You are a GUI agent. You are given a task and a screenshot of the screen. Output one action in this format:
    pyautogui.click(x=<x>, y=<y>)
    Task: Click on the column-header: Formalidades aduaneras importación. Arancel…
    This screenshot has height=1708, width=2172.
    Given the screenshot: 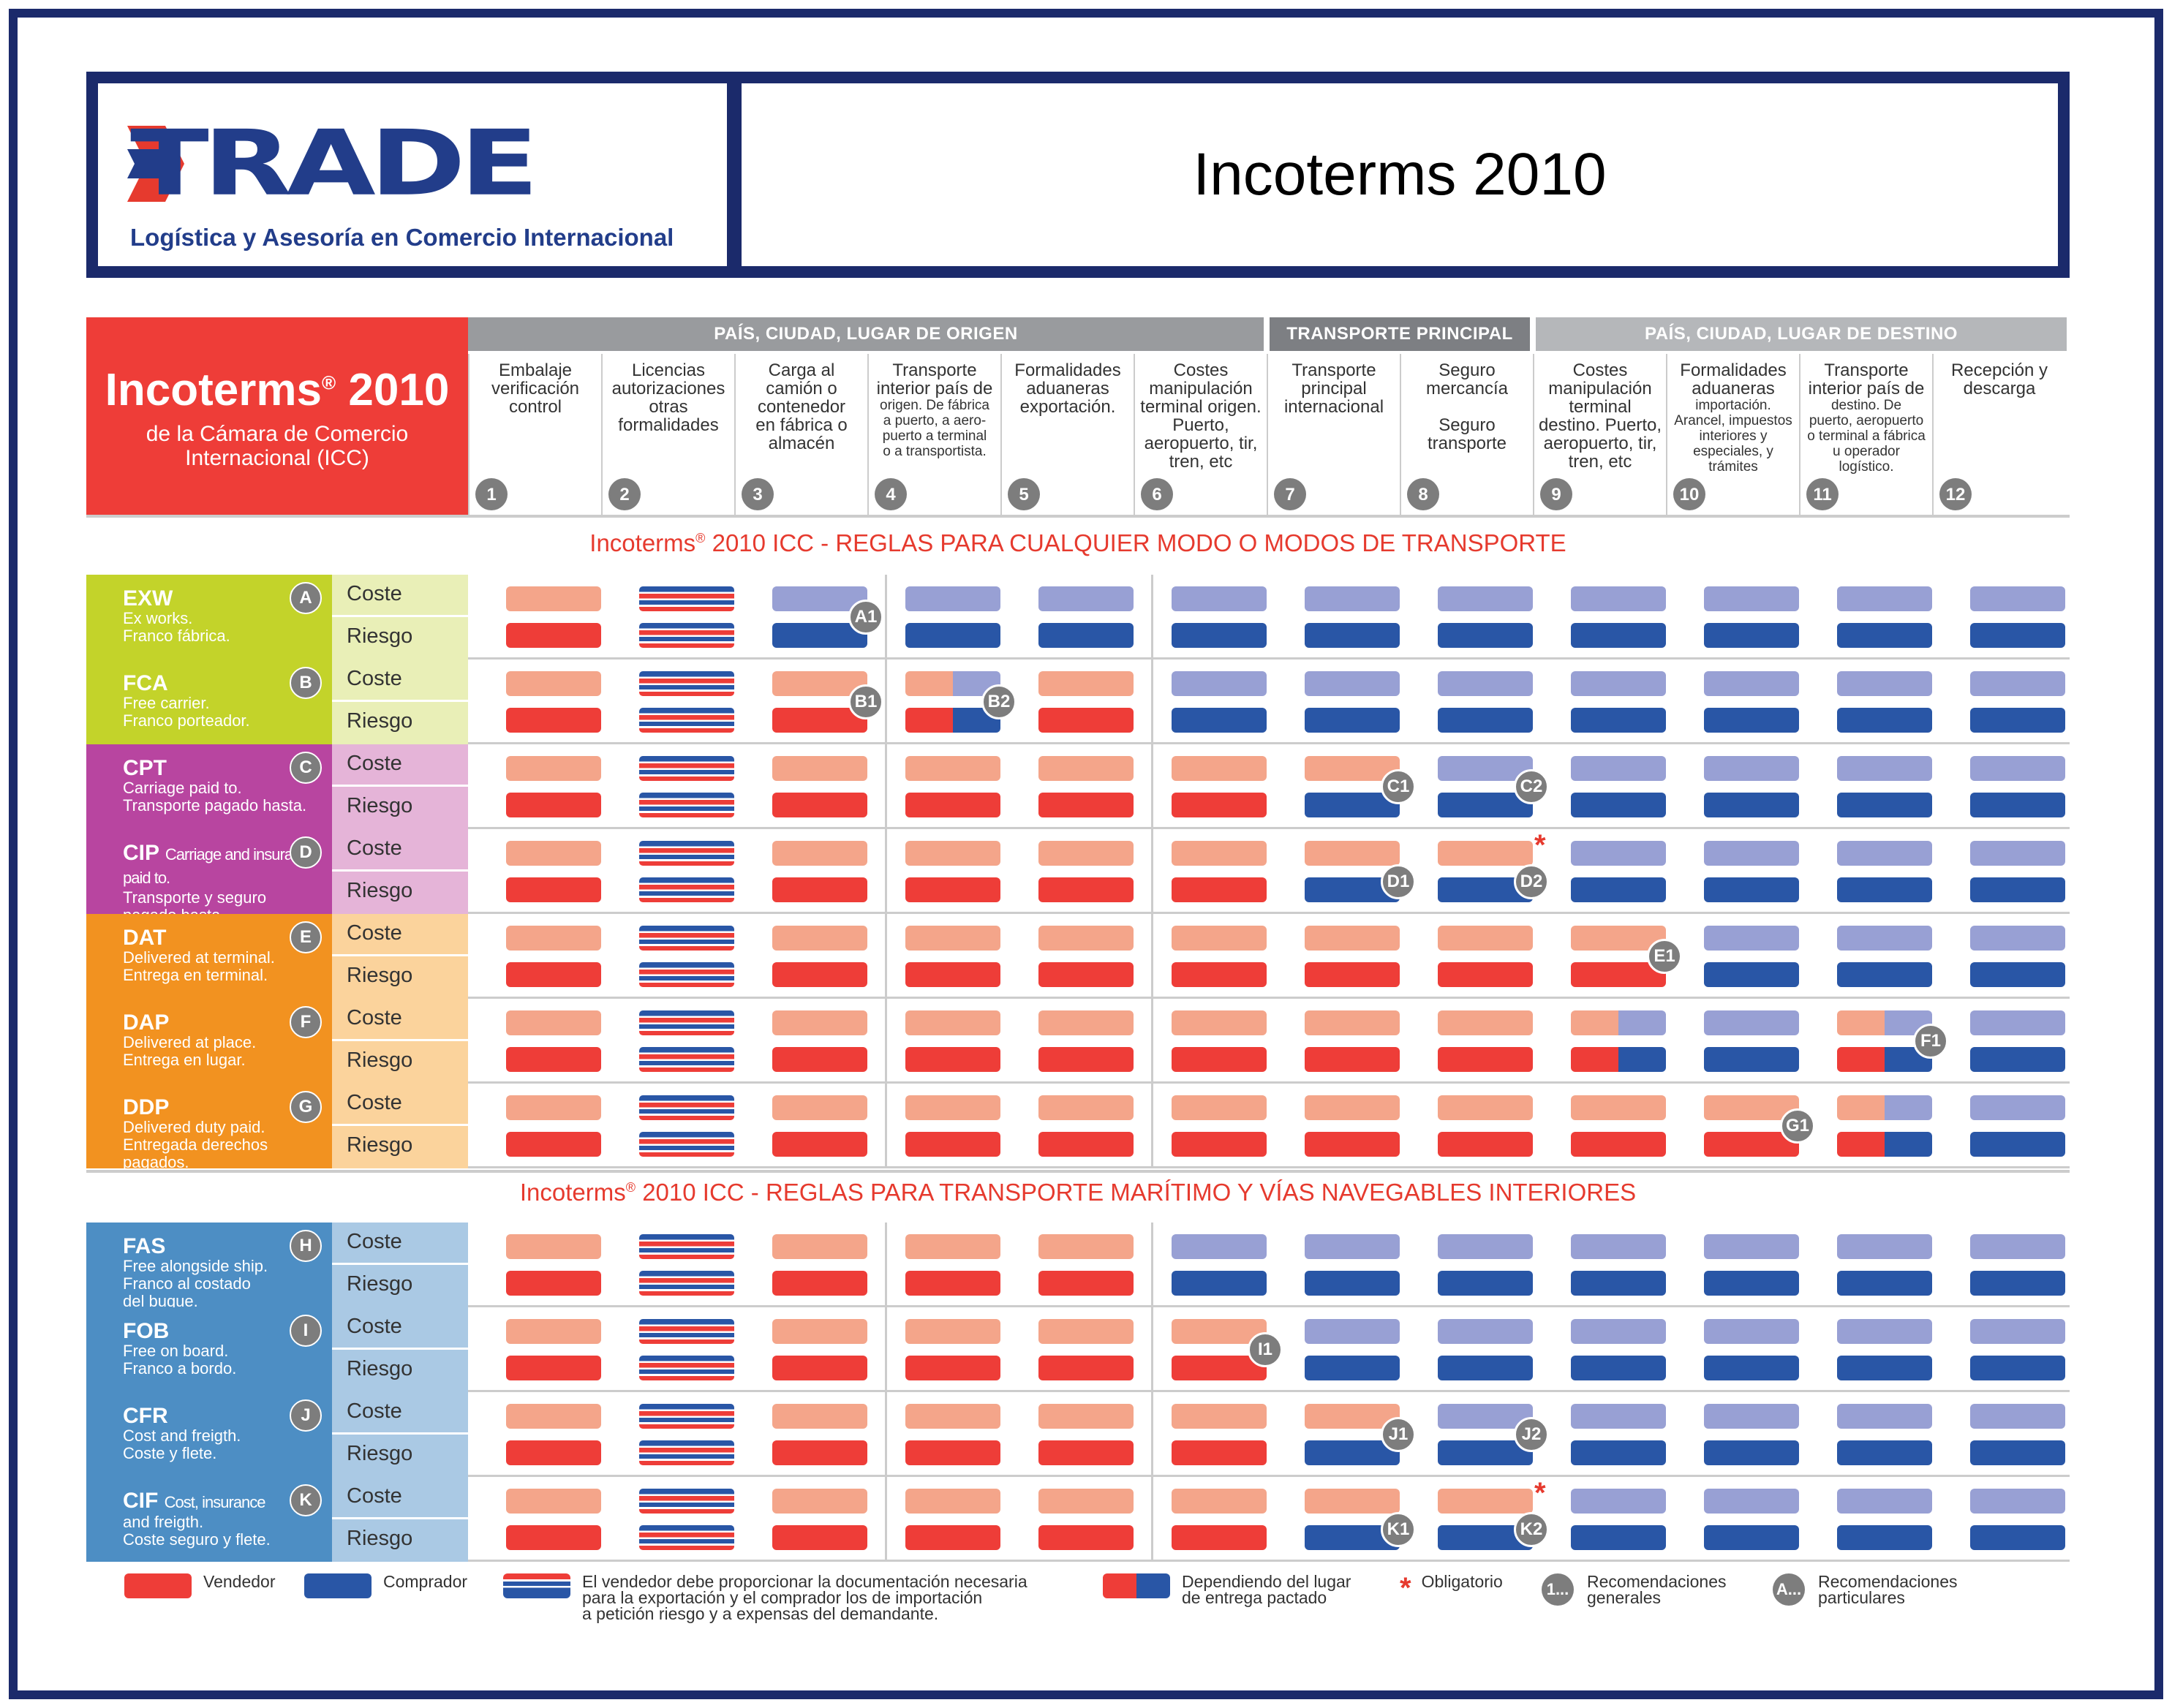 What is the action you would take?
    pyautogui.click(x=1732, y=435)
    